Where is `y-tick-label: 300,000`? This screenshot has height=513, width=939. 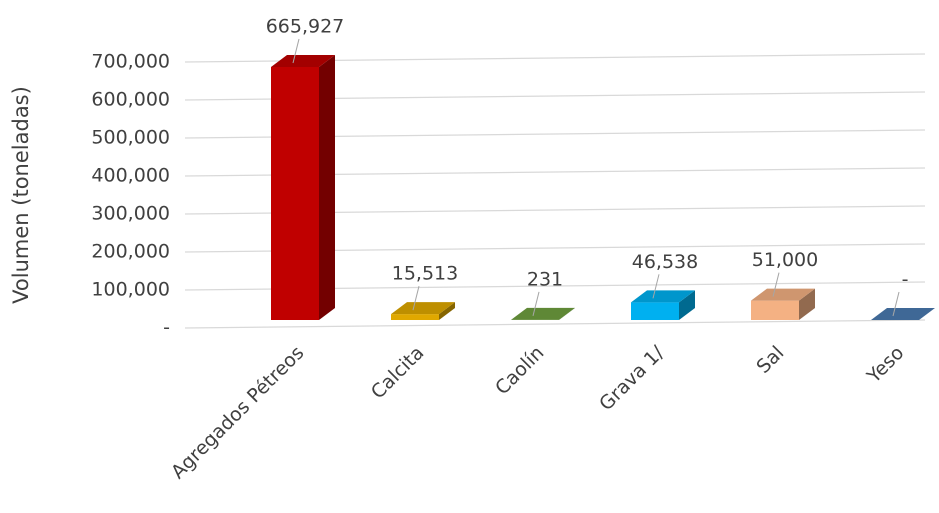 y-tick-label: 300,000 is located at coordinates (130, 214).